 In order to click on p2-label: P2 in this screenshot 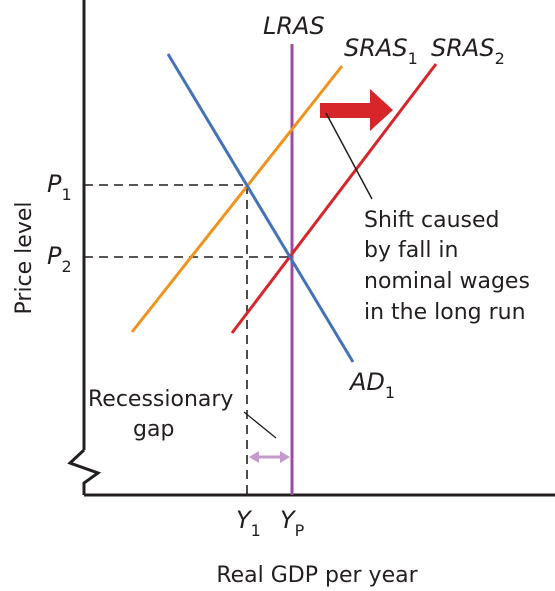, I will do `click(59, 259)`.